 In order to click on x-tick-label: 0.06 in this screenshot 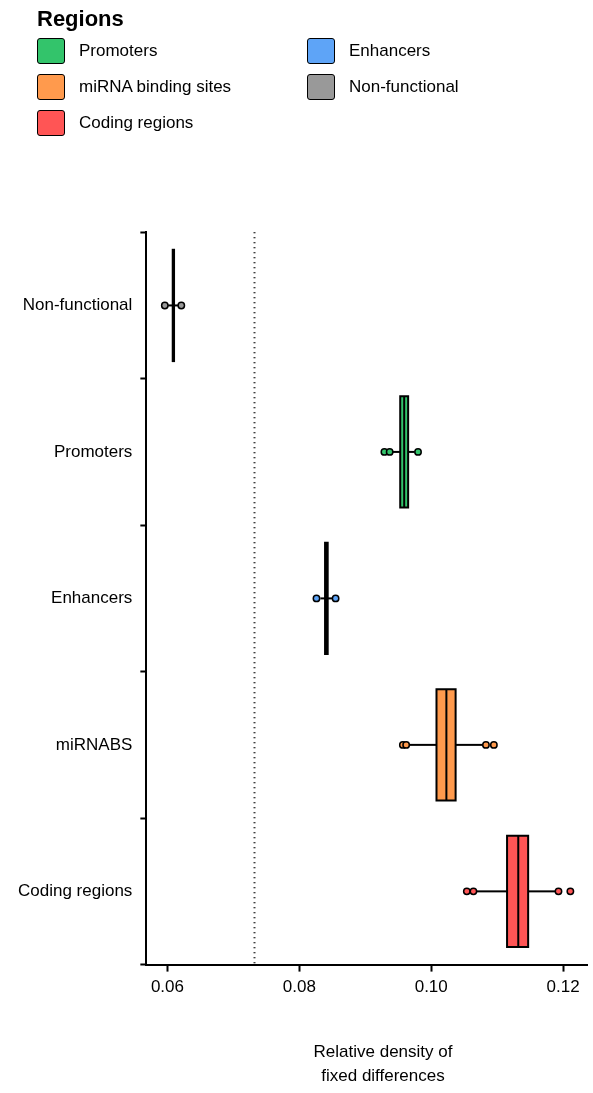, I will do `click(167, 987)`.